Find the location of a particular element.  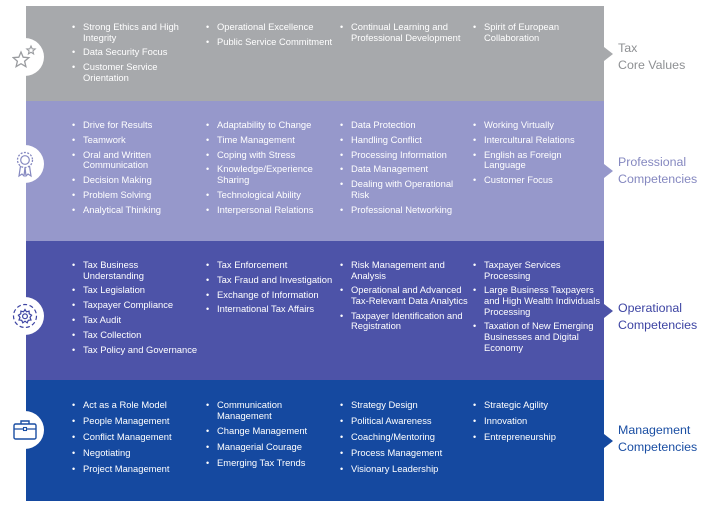

list-item: Dealing with Operational Risk is located at coordinates (404, 189).